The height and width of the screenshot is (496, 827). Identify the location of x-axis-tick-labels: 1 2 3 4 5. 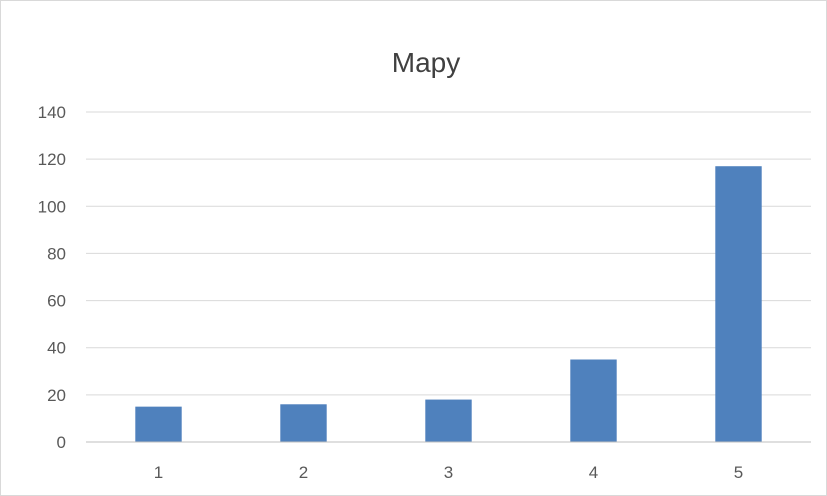
(448, 472).